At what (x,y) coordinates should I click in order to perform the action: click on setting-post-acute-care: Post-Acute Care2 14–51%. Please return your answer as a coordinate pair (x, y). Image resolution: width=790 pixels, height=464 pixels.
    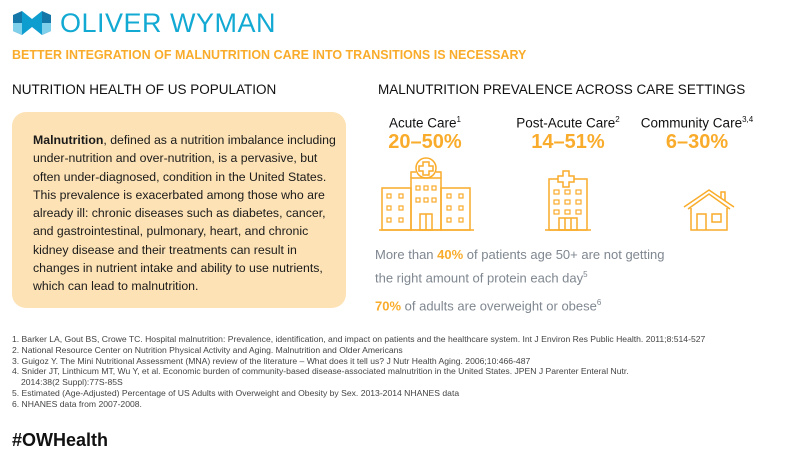
    Looking at the image, I should click on (568, 134).